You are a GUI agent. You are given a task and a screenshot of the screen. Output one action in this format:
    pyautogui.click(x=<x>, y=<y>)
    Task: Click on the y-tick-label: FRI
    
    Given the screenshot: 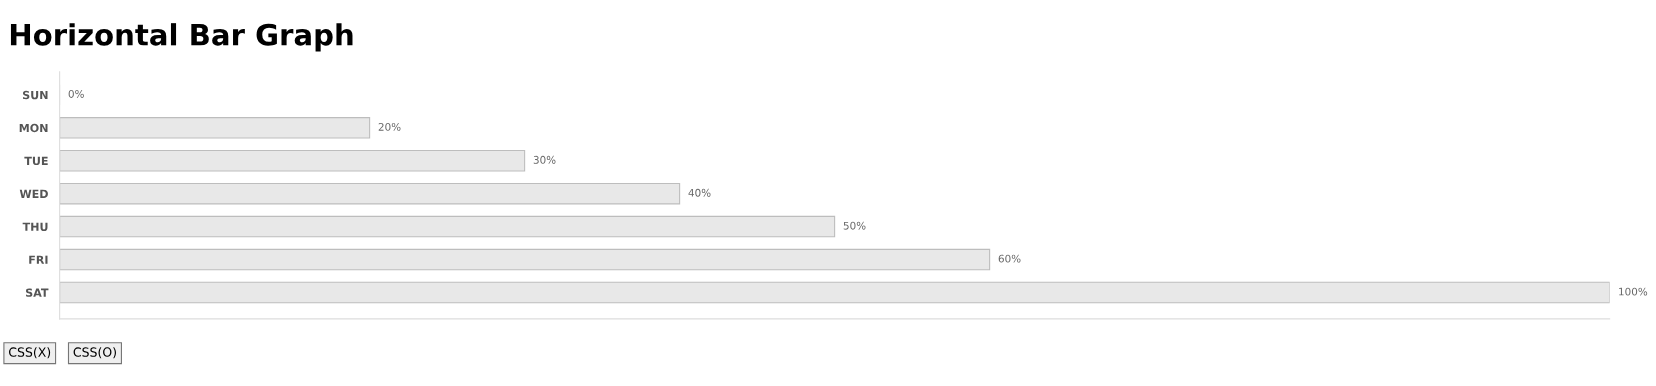 What is the action you would take?
    pyautogui.click(x=38, y=259)
    